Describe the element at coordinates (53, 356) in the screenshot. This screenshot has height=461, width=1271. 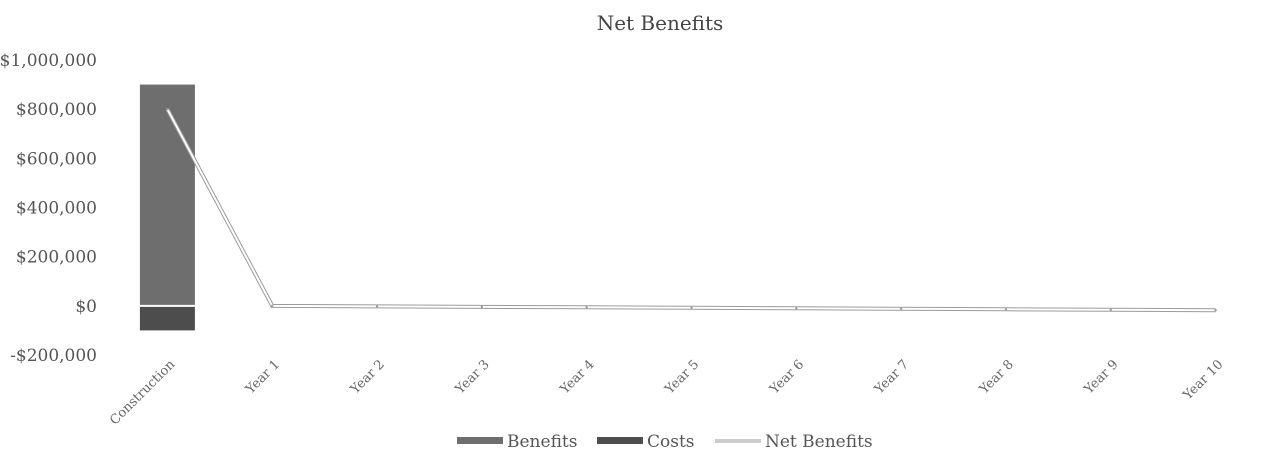
I see `y-tick-label: -$200,000` at that location.